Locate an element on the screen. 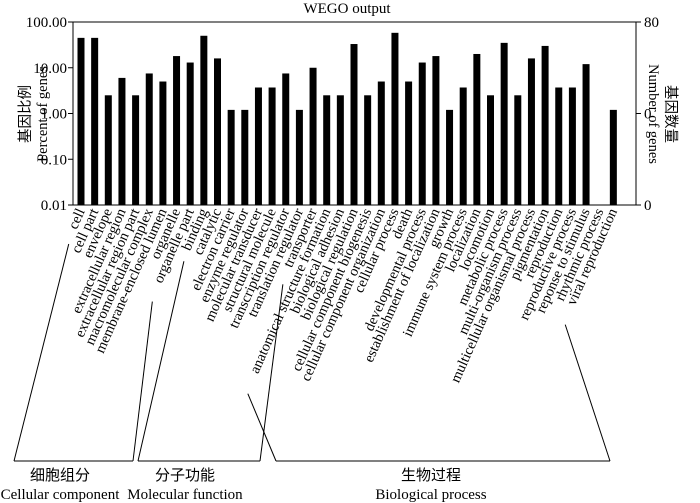 The image size is (700, 503). right-y-ticks: 0 0 80 is located at coordinates (647, 114).